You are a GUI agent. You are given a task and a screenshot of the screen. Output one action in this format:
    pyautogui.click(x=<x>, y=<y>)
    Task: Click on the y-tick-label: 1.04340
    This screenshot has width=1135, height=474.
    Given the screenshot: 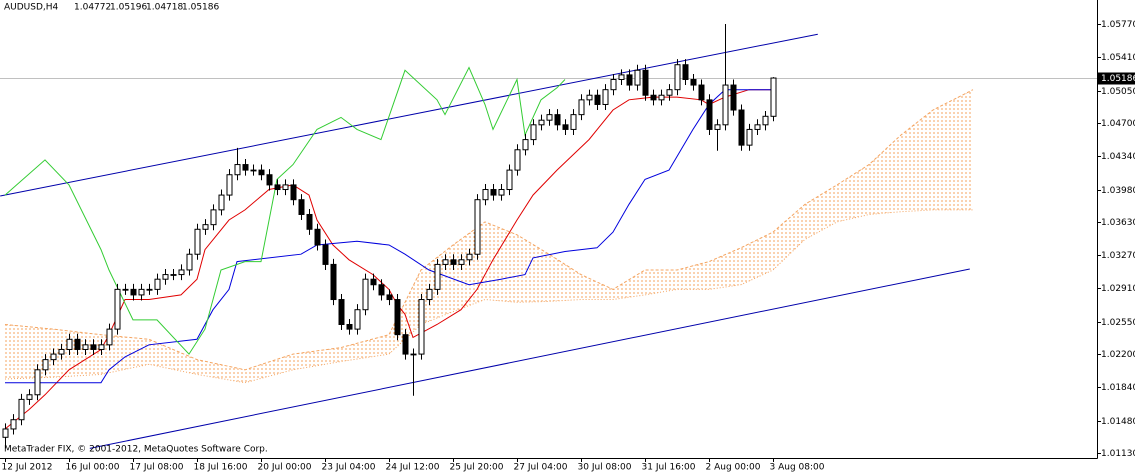 What is the action you would take?
    pyautogui.click(x=1118, y=157)
    